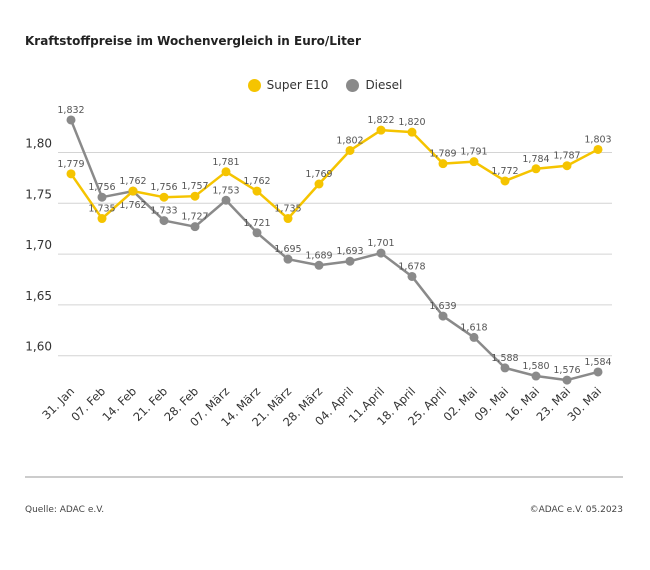 This screenshot has width=650, height=570. What do you see at coordinates (38, 296) in the screenshot?
I see `y-tick-label: 1,65` at bounding box center [38, 296].